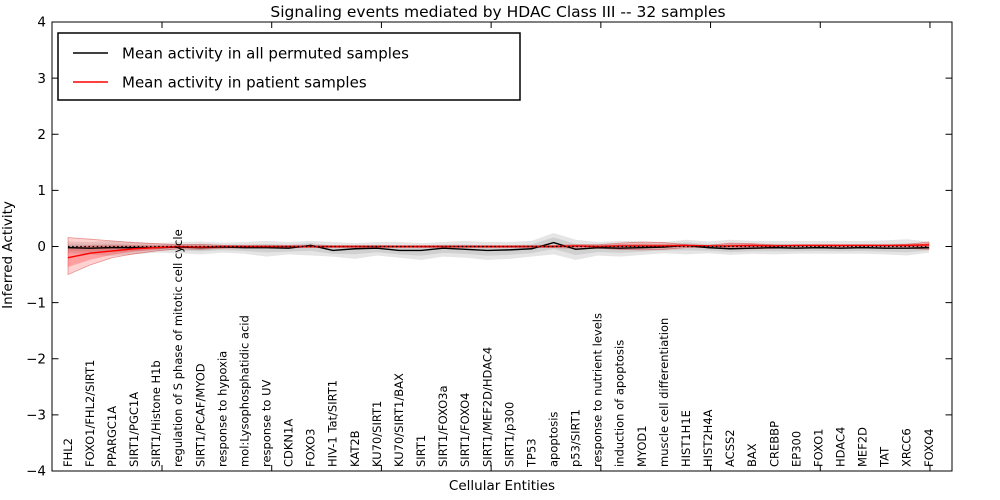 The width and height of the screenshot is (1000, 500). What do you see at coordinates (41, 135) in the screenshot?
I see `y-tick-label: 2` at bounding box center [41, 135].